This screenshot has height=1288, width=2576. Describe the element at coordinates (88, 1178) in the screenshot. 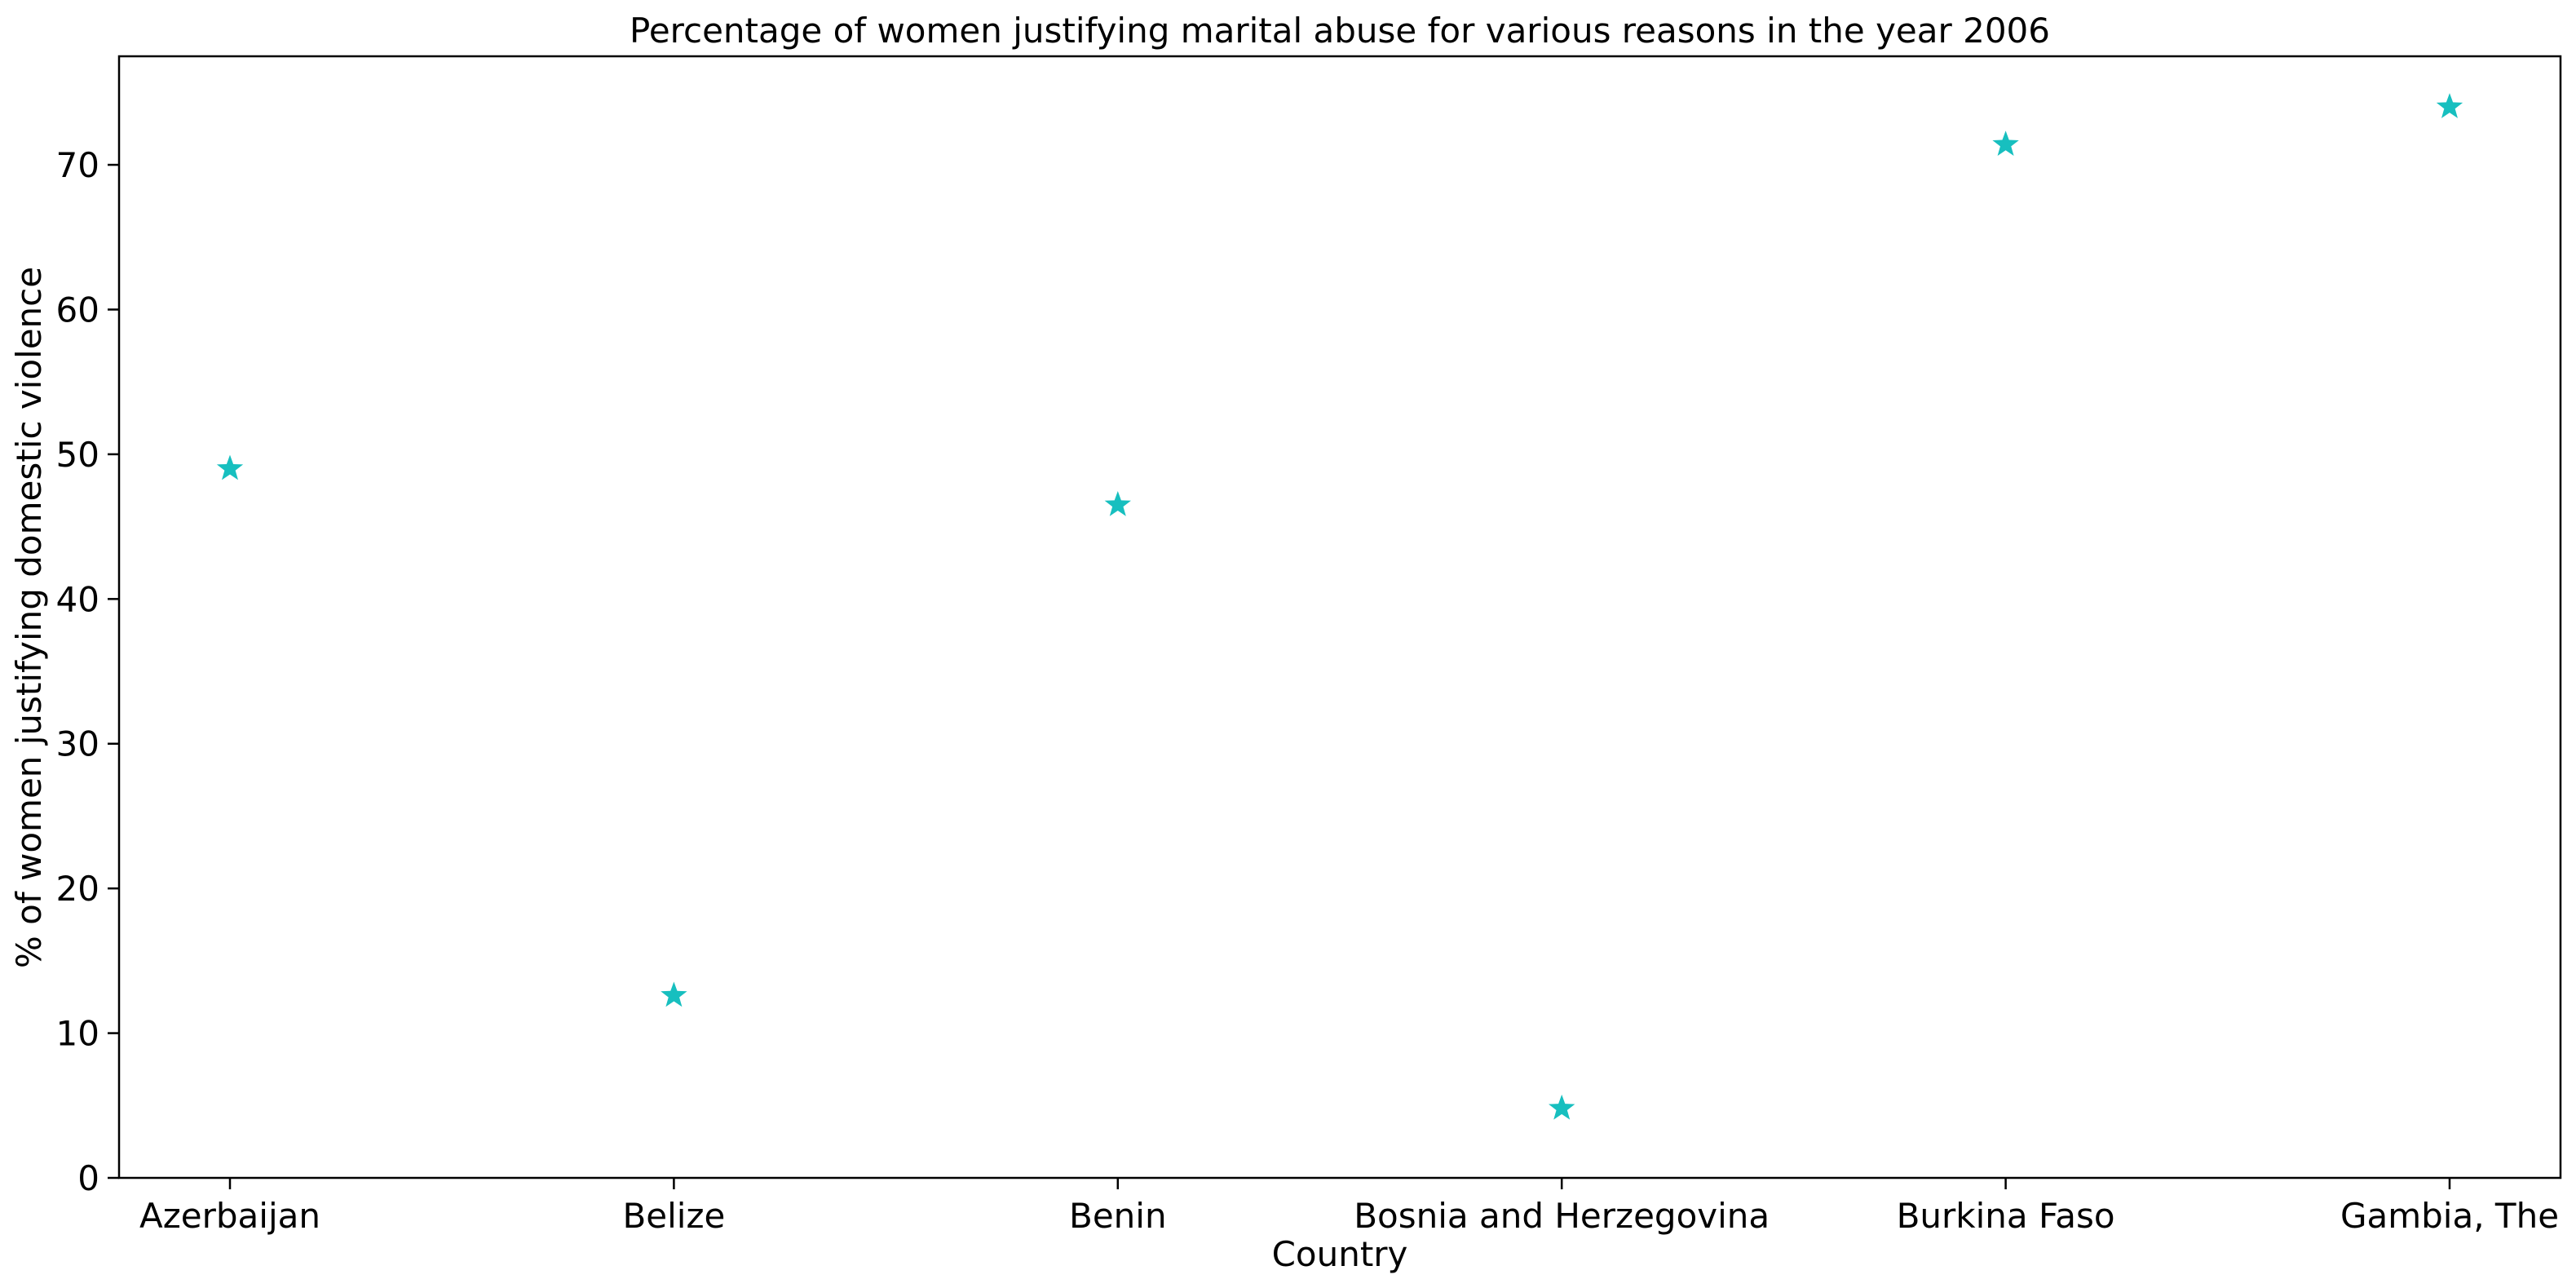

I see `y-tick-label: 0` at that location.